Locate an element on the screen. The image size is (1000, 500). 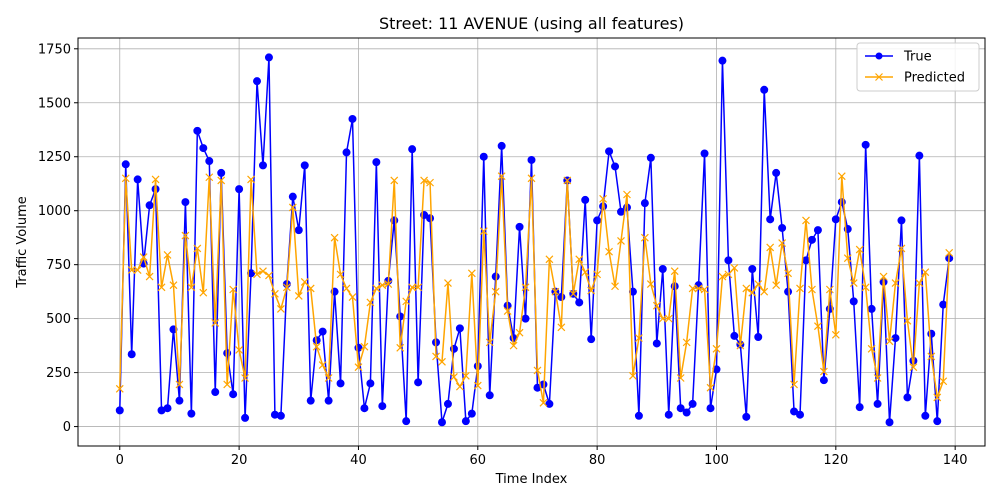
x-tick-label: 140 is located at coordinates (955, 460).